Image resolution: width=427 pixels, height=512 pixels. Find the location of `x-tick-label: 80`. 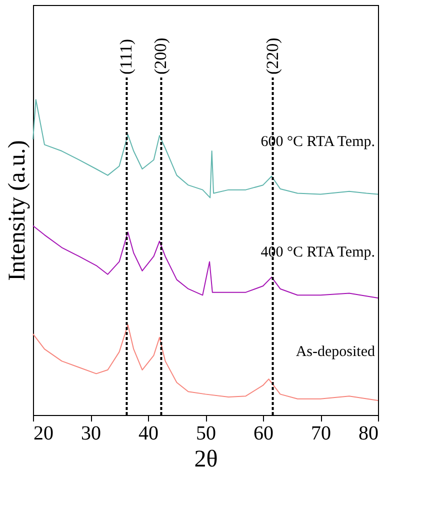

x-tick-label: 80 is located at coordinates (368, 433).